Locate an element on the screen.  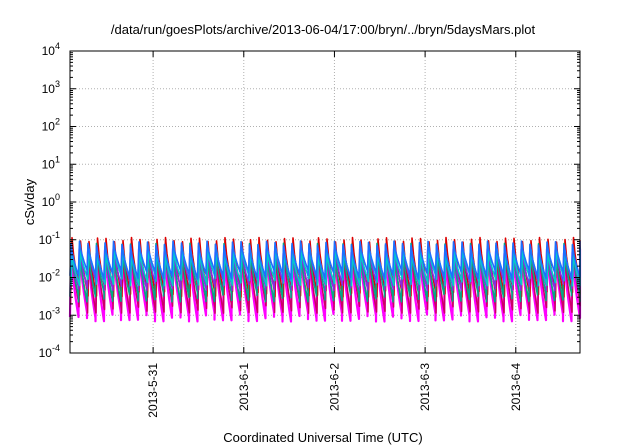
x-tick-label: 2013-6-3 is located at coordinates (425, 387).